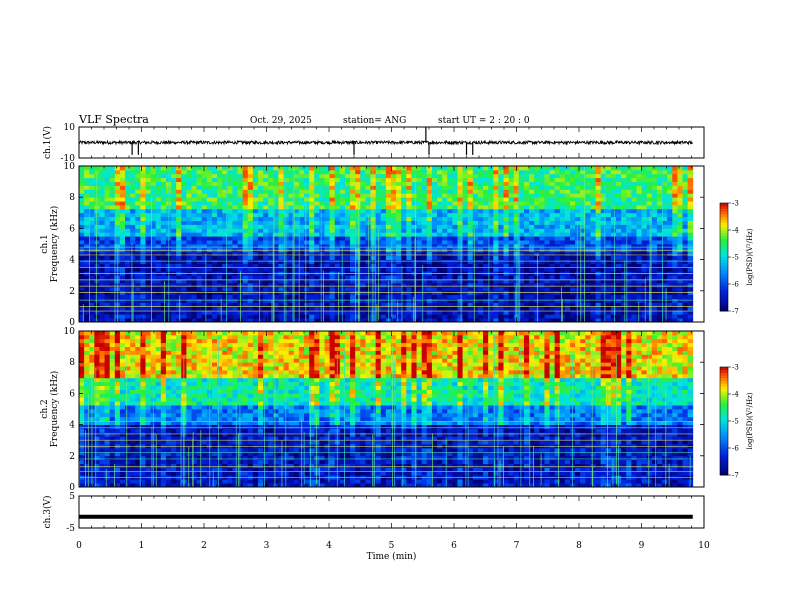  What do you see at coordinates (729, 258) in the screenshot?
I see `ch1-spectrogram-colorbar: -3 -4 -5 -6 -7` at bounding box center [729, 258].